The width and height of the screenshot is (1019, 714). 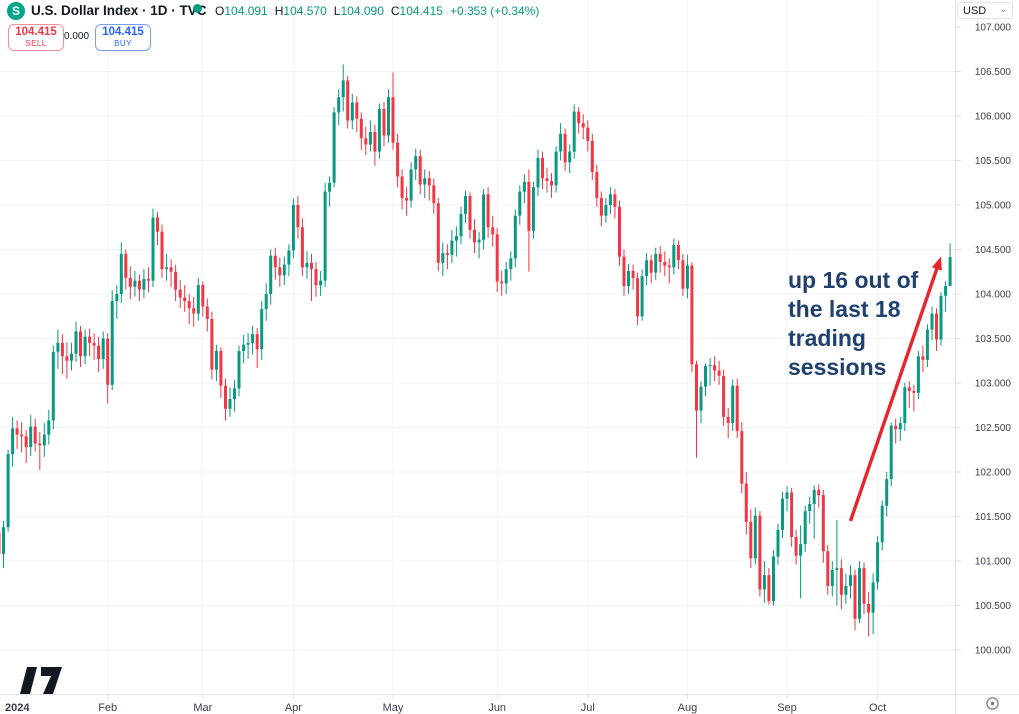 I want to click on svg-text: 103.500, so click(x=993, y=339).